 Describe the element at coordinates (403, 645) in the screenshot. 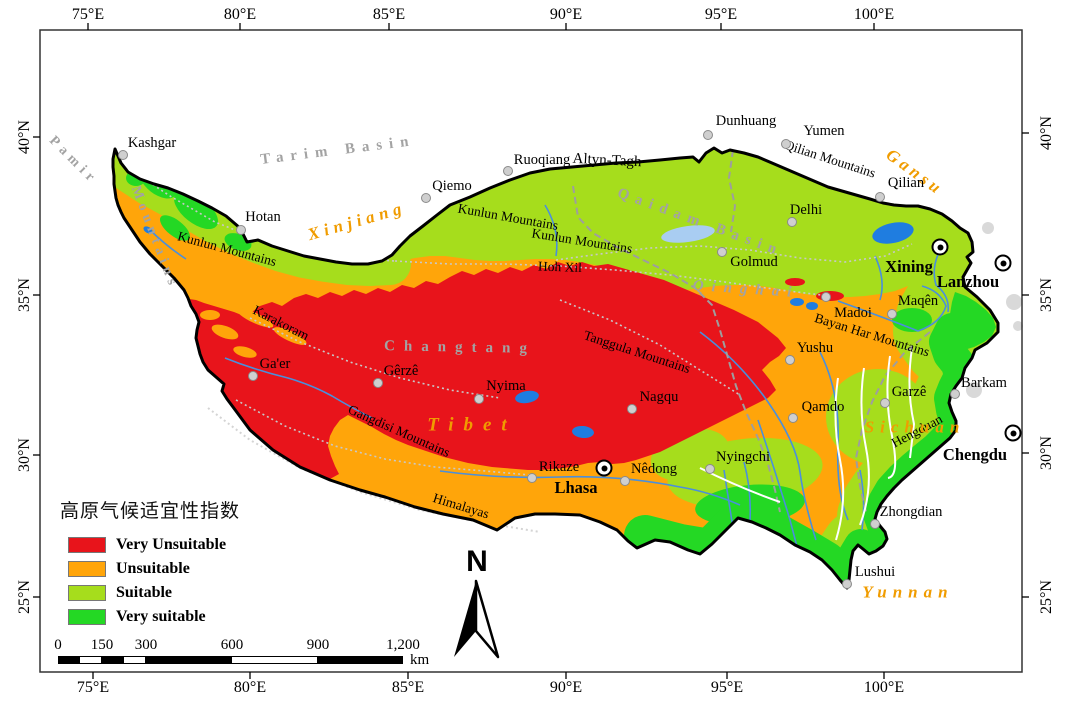

I see `scale-bar-tick-1-200: 1,200` at that location.